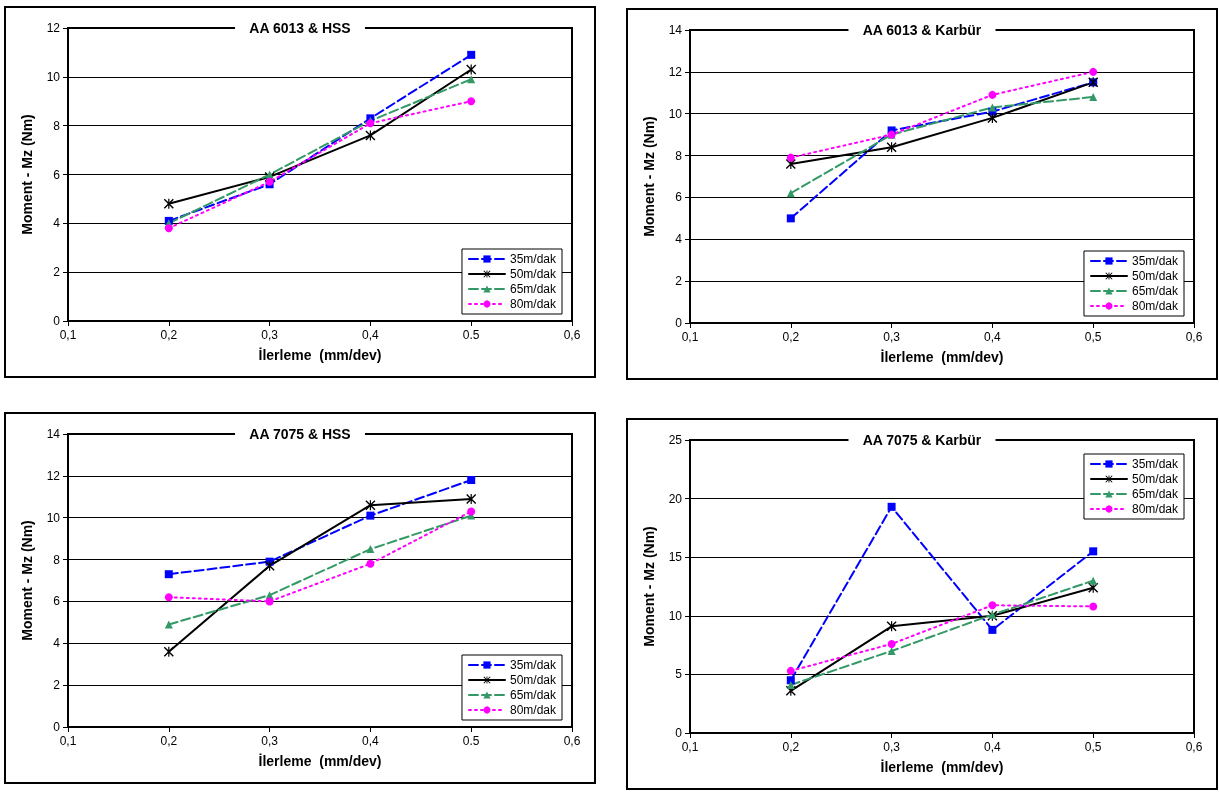  I want to click on y-tick-label: 20, so click(675, 498).